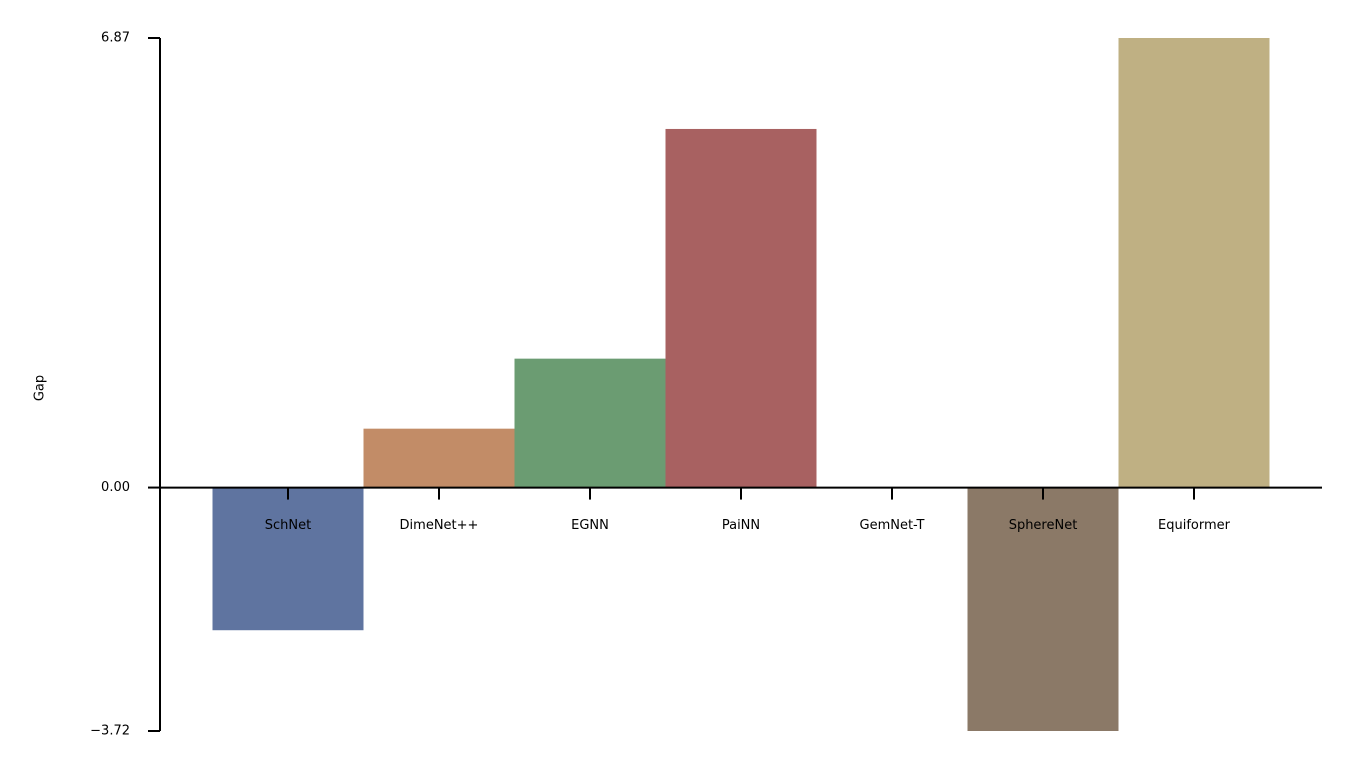 Image resolution: width=1352 pixels, height=773 pixels. Describe the element at coordinates (40, 388) in the screenshot. I see `y-axis-label: Gap` at that location.